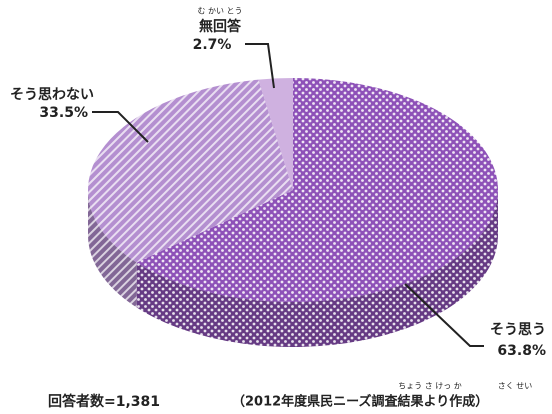 The width and height of the screenshot is (552, 414). Describe the element at coordinates (220, 26) in the screenshot. I see `slice-label: 無回答` at that location.